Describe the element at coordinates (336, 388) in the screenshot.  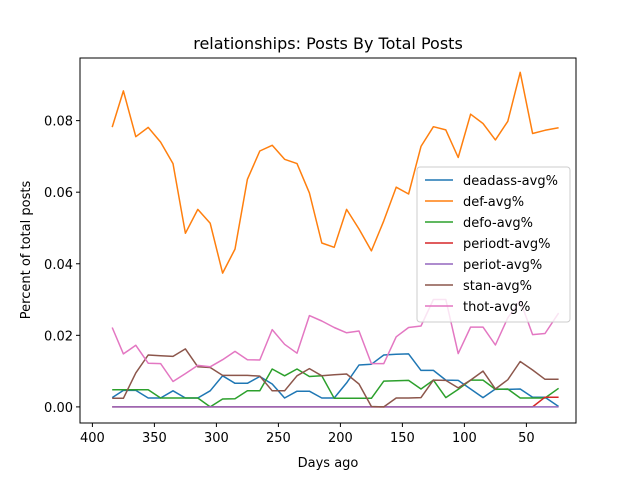
I see `series-line-defo-avg` at that location.